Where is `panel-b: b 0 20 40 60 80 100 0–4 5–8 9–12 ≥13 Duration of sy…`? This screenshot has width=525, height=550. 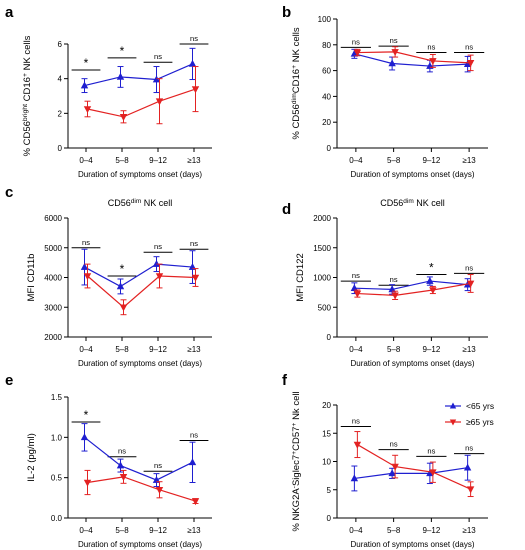 panel-b: b 0 20 40 60 80 100 0–4 5–8 9–12 ≥13 Duration of sy… is located at coordinates (385, 91).